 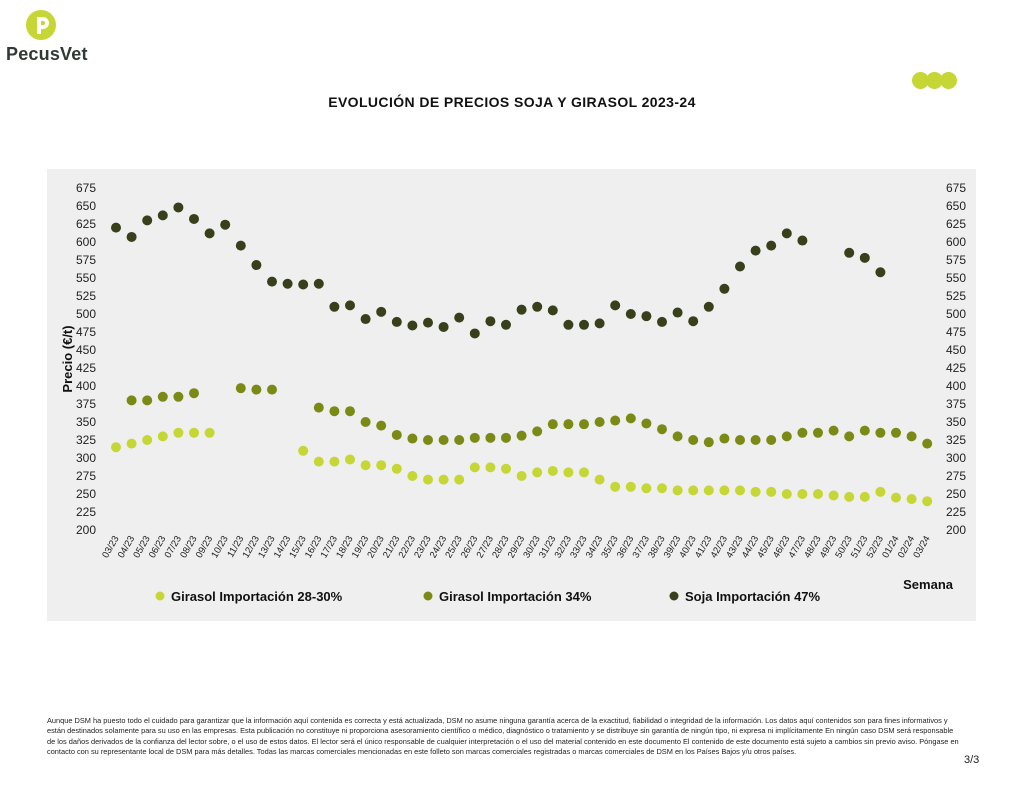 I want to click on legend-label: Girasol Importación 34%, so click(x=515, y=596).